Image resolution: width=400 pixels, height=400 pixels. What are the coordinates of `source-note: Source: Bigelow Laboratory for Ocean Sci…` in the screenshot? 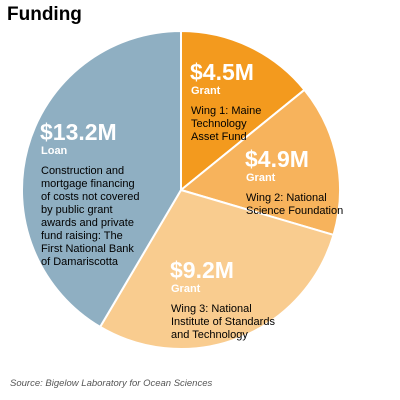 It's located at (111, 383).